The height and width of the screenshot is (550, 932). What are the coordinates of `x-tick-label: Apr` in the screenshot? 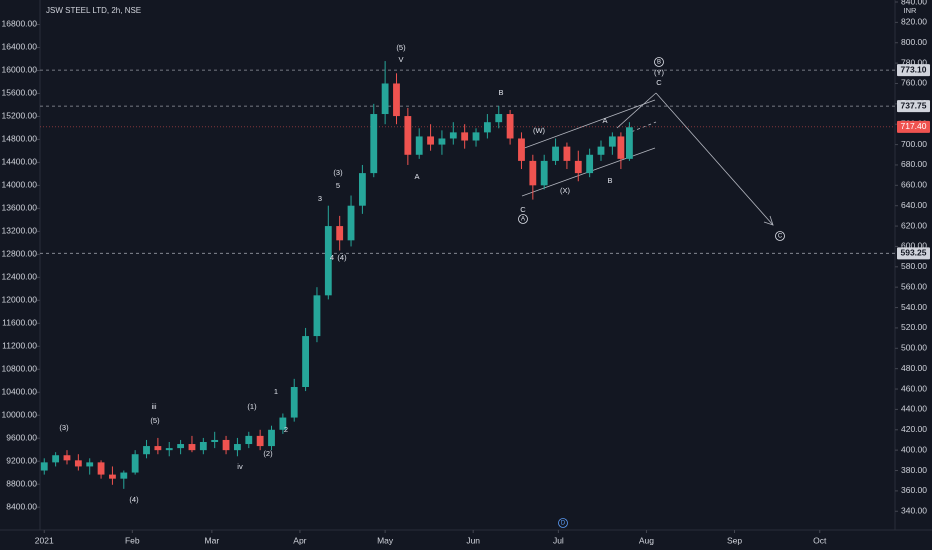 It's located at (299, 540).